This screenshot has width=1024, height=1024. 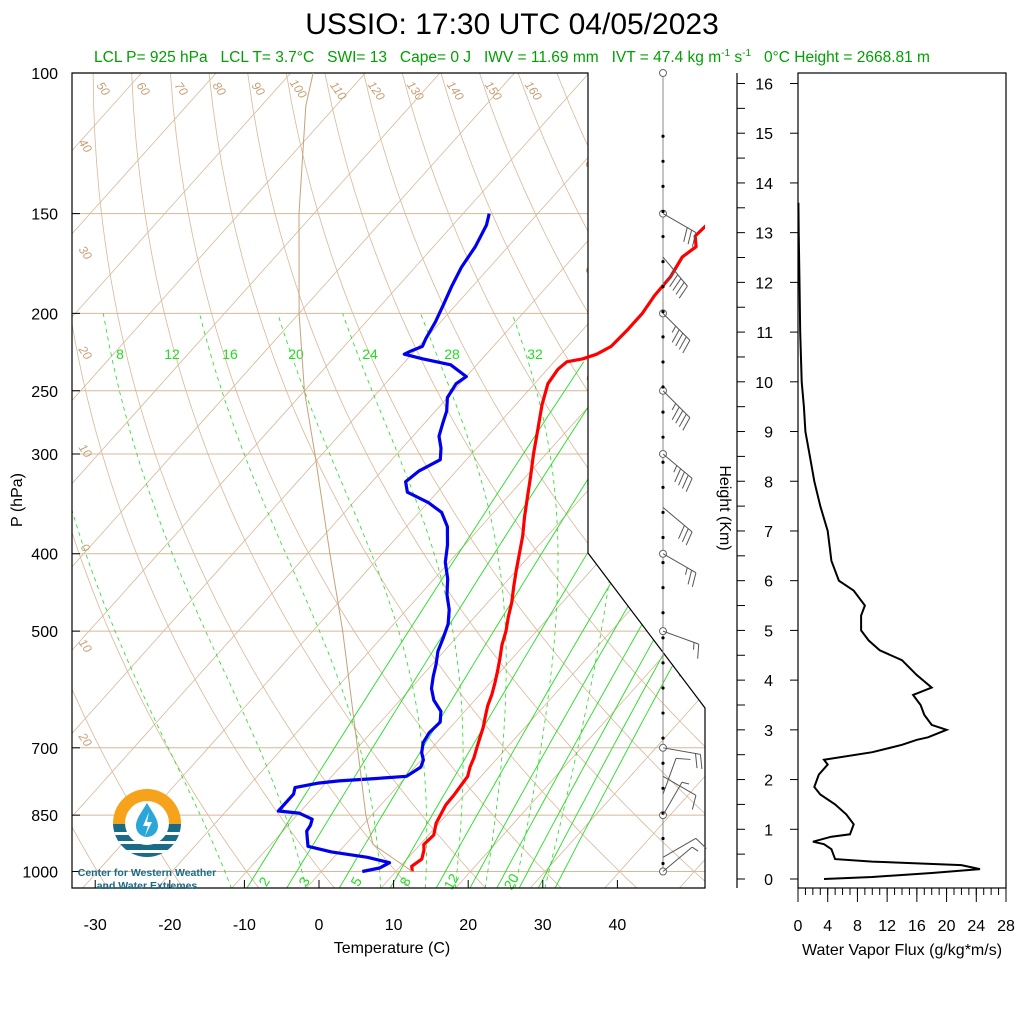 What do you see at coordinates (376, 90) in the screenshot?
I see `dry-adiabat-label: 120` at bounding box center [376, 90].